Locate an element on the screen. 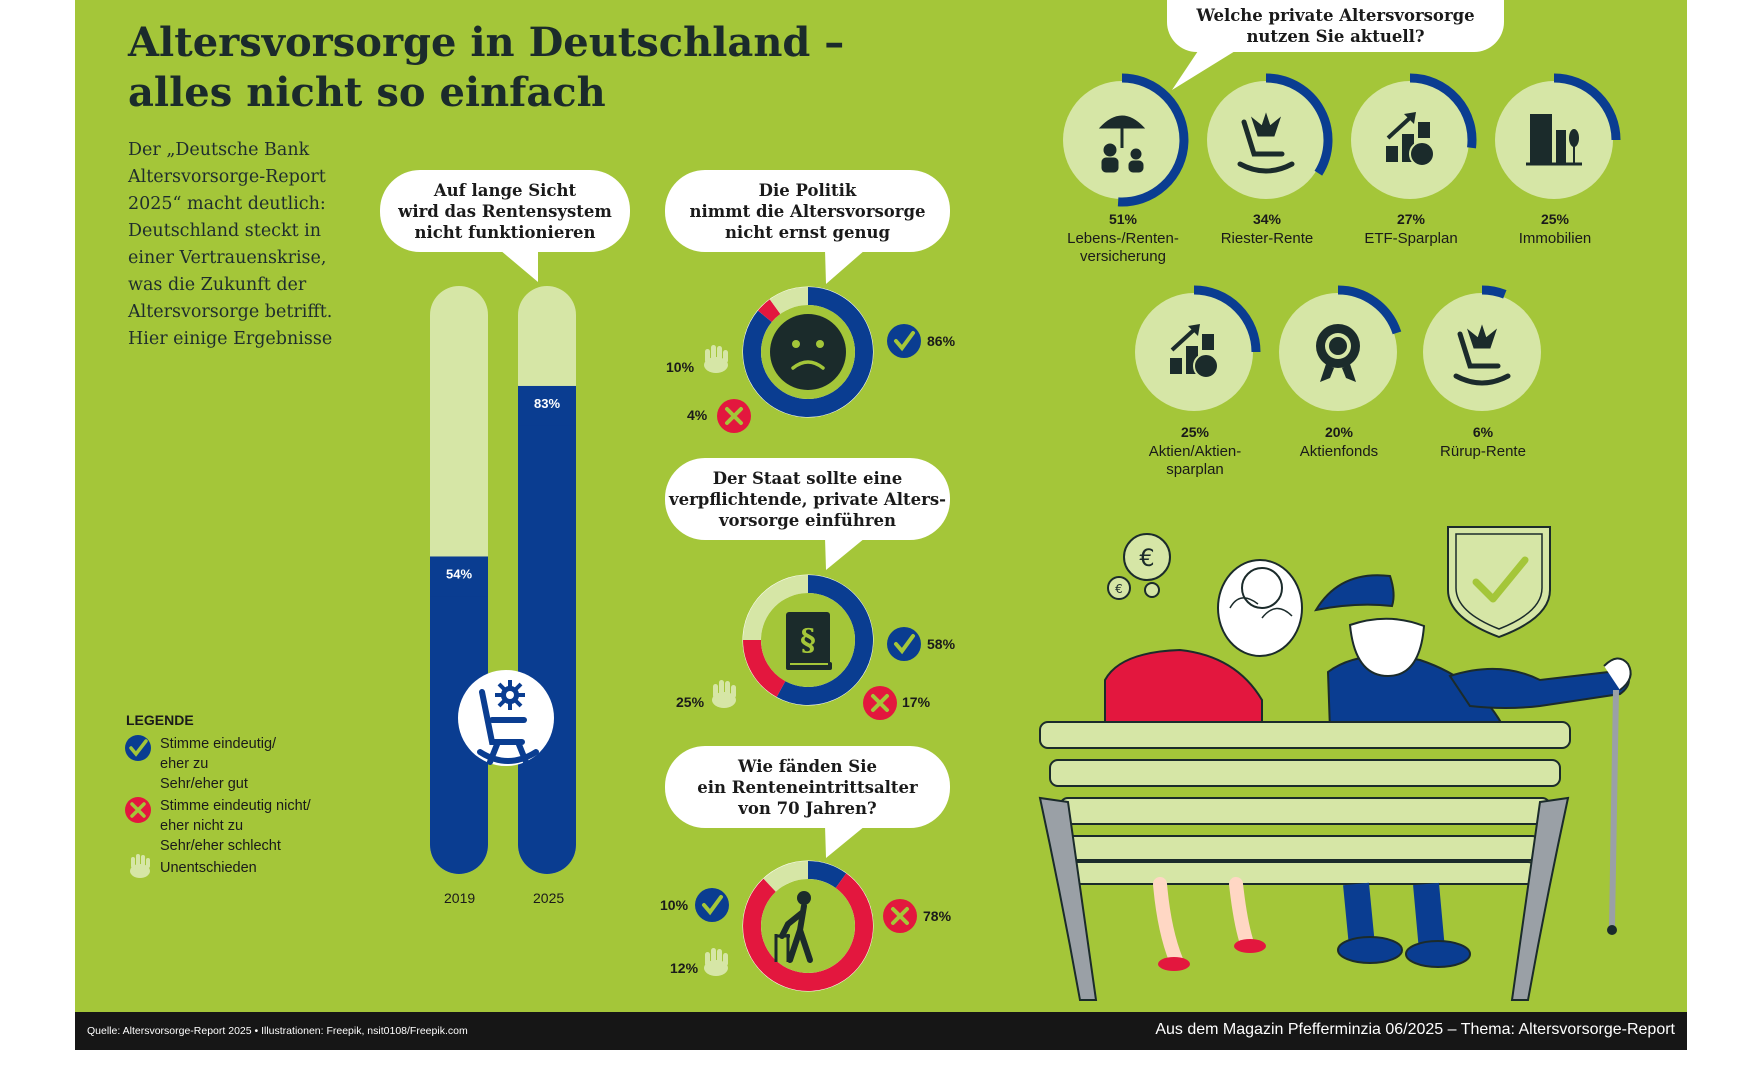  eagle-rocking-chair-icon is located at coordinates (1266, 143).